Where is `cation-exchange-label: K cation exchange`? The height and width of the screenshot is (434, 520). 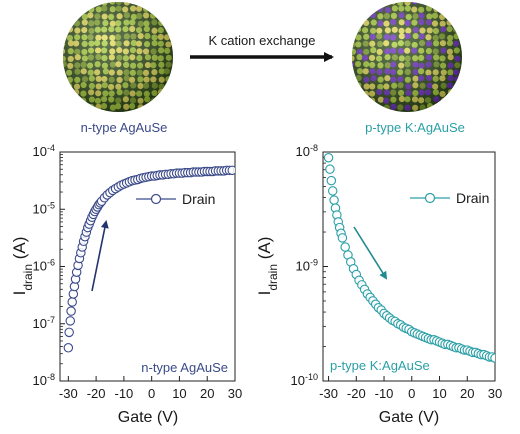 cation-exchange-label: K cation exchange is located at coordinates (262, 40).